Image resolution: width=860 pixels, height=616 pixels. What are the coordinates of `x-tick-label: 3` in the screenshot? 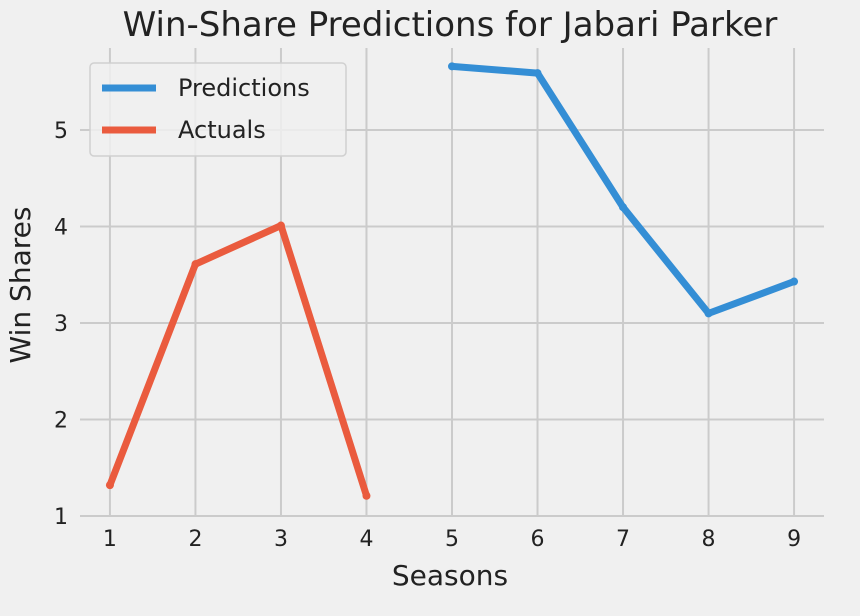 It's located at (281, 539).